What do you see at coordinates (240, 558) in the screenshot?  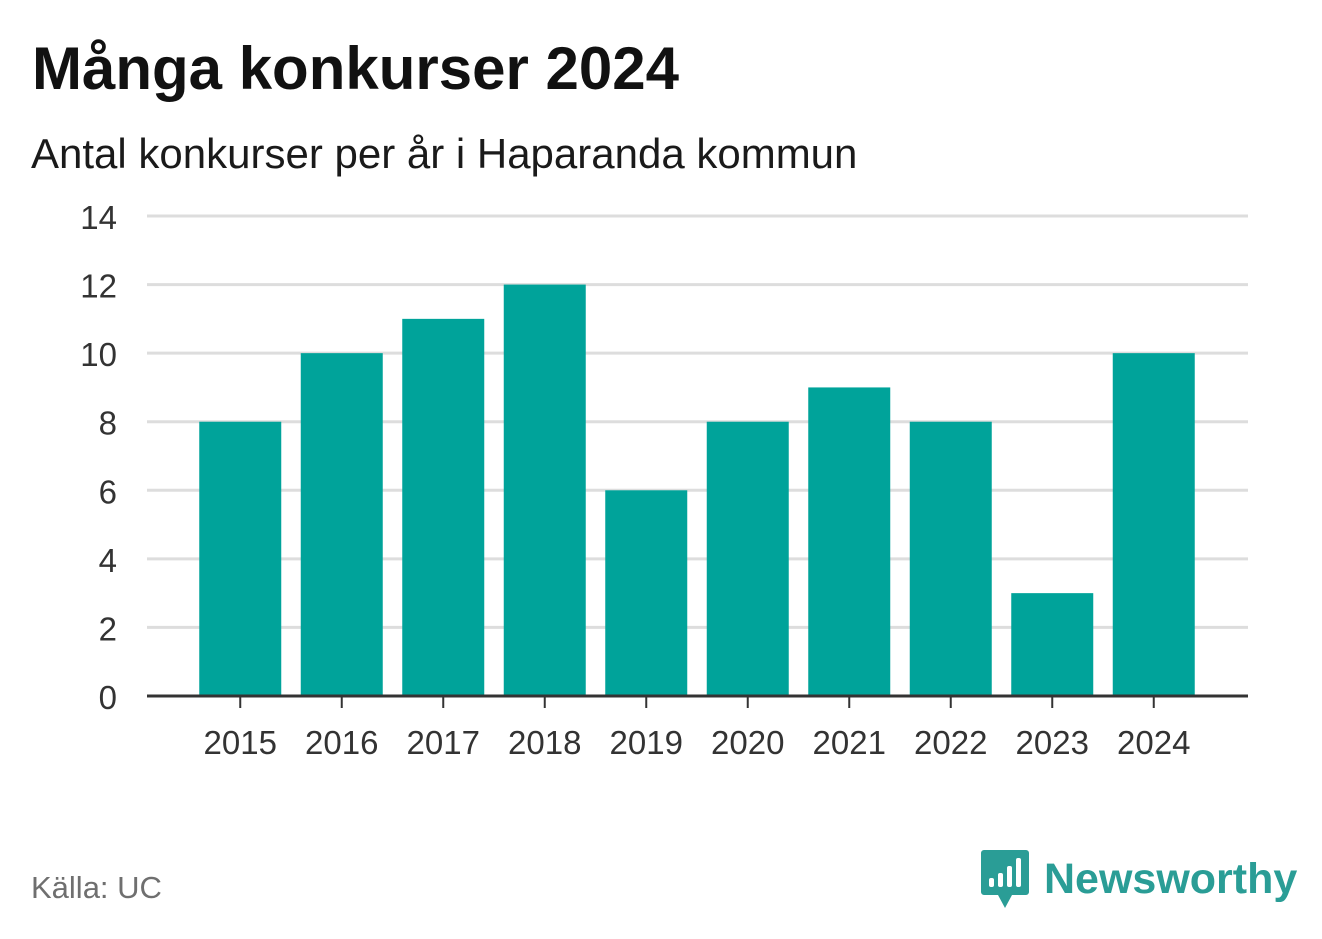 I see `bar-2015` at bounding box center [240, 558].